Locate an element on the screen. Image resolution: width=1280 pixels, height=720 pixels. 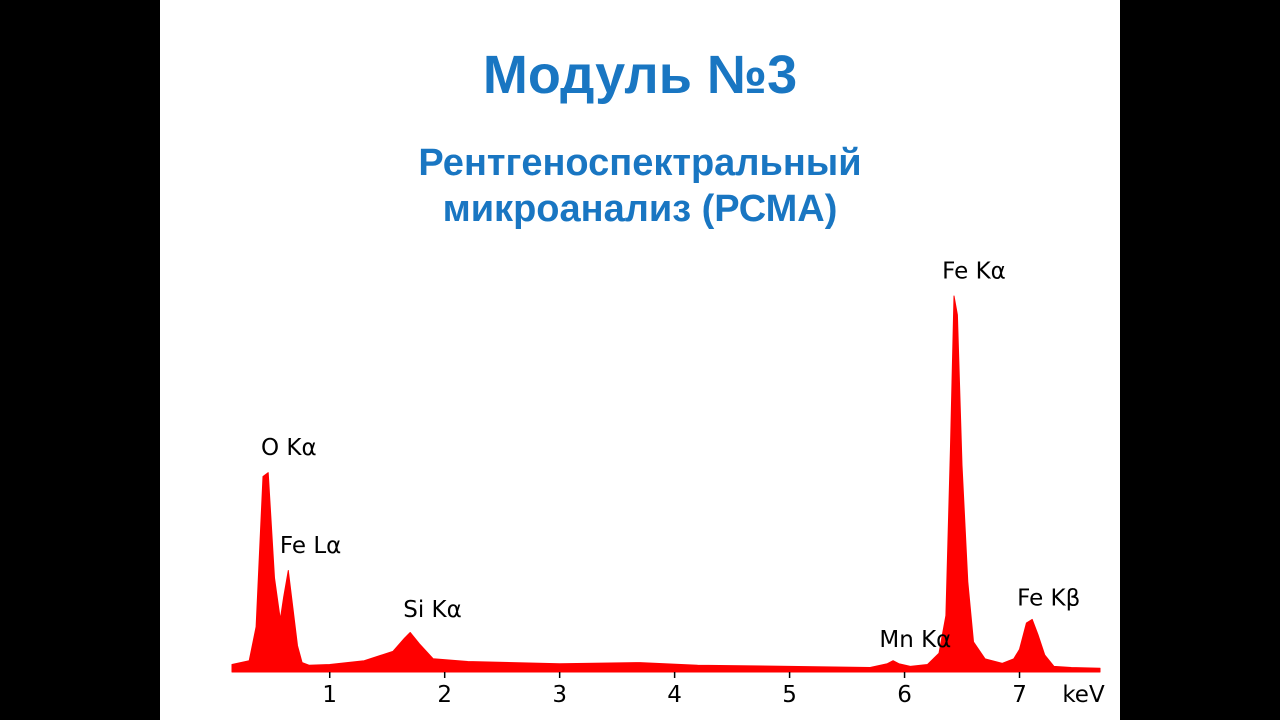
x-tick-label-6: 6 is located at coordinates (904, 695).